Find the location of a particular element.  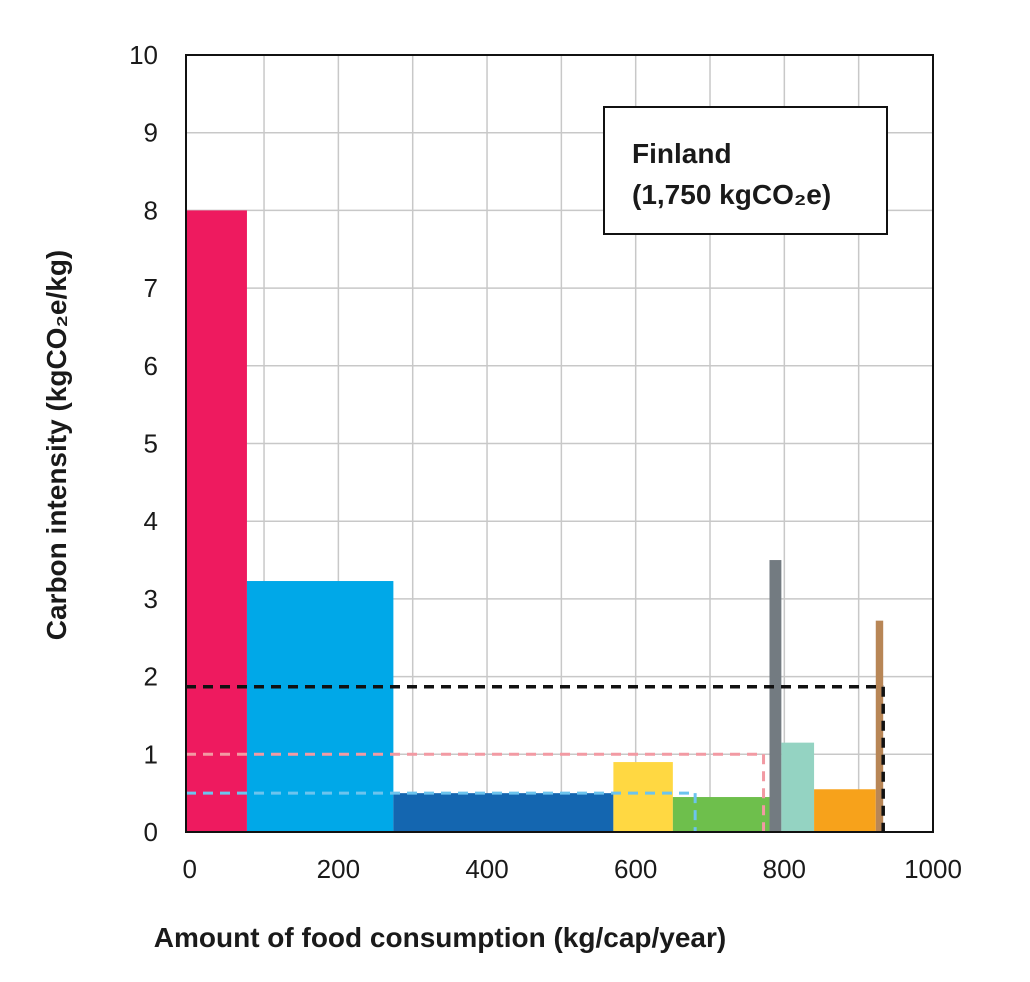

y-tick-label: 0 is located at coordinates (151, 832).